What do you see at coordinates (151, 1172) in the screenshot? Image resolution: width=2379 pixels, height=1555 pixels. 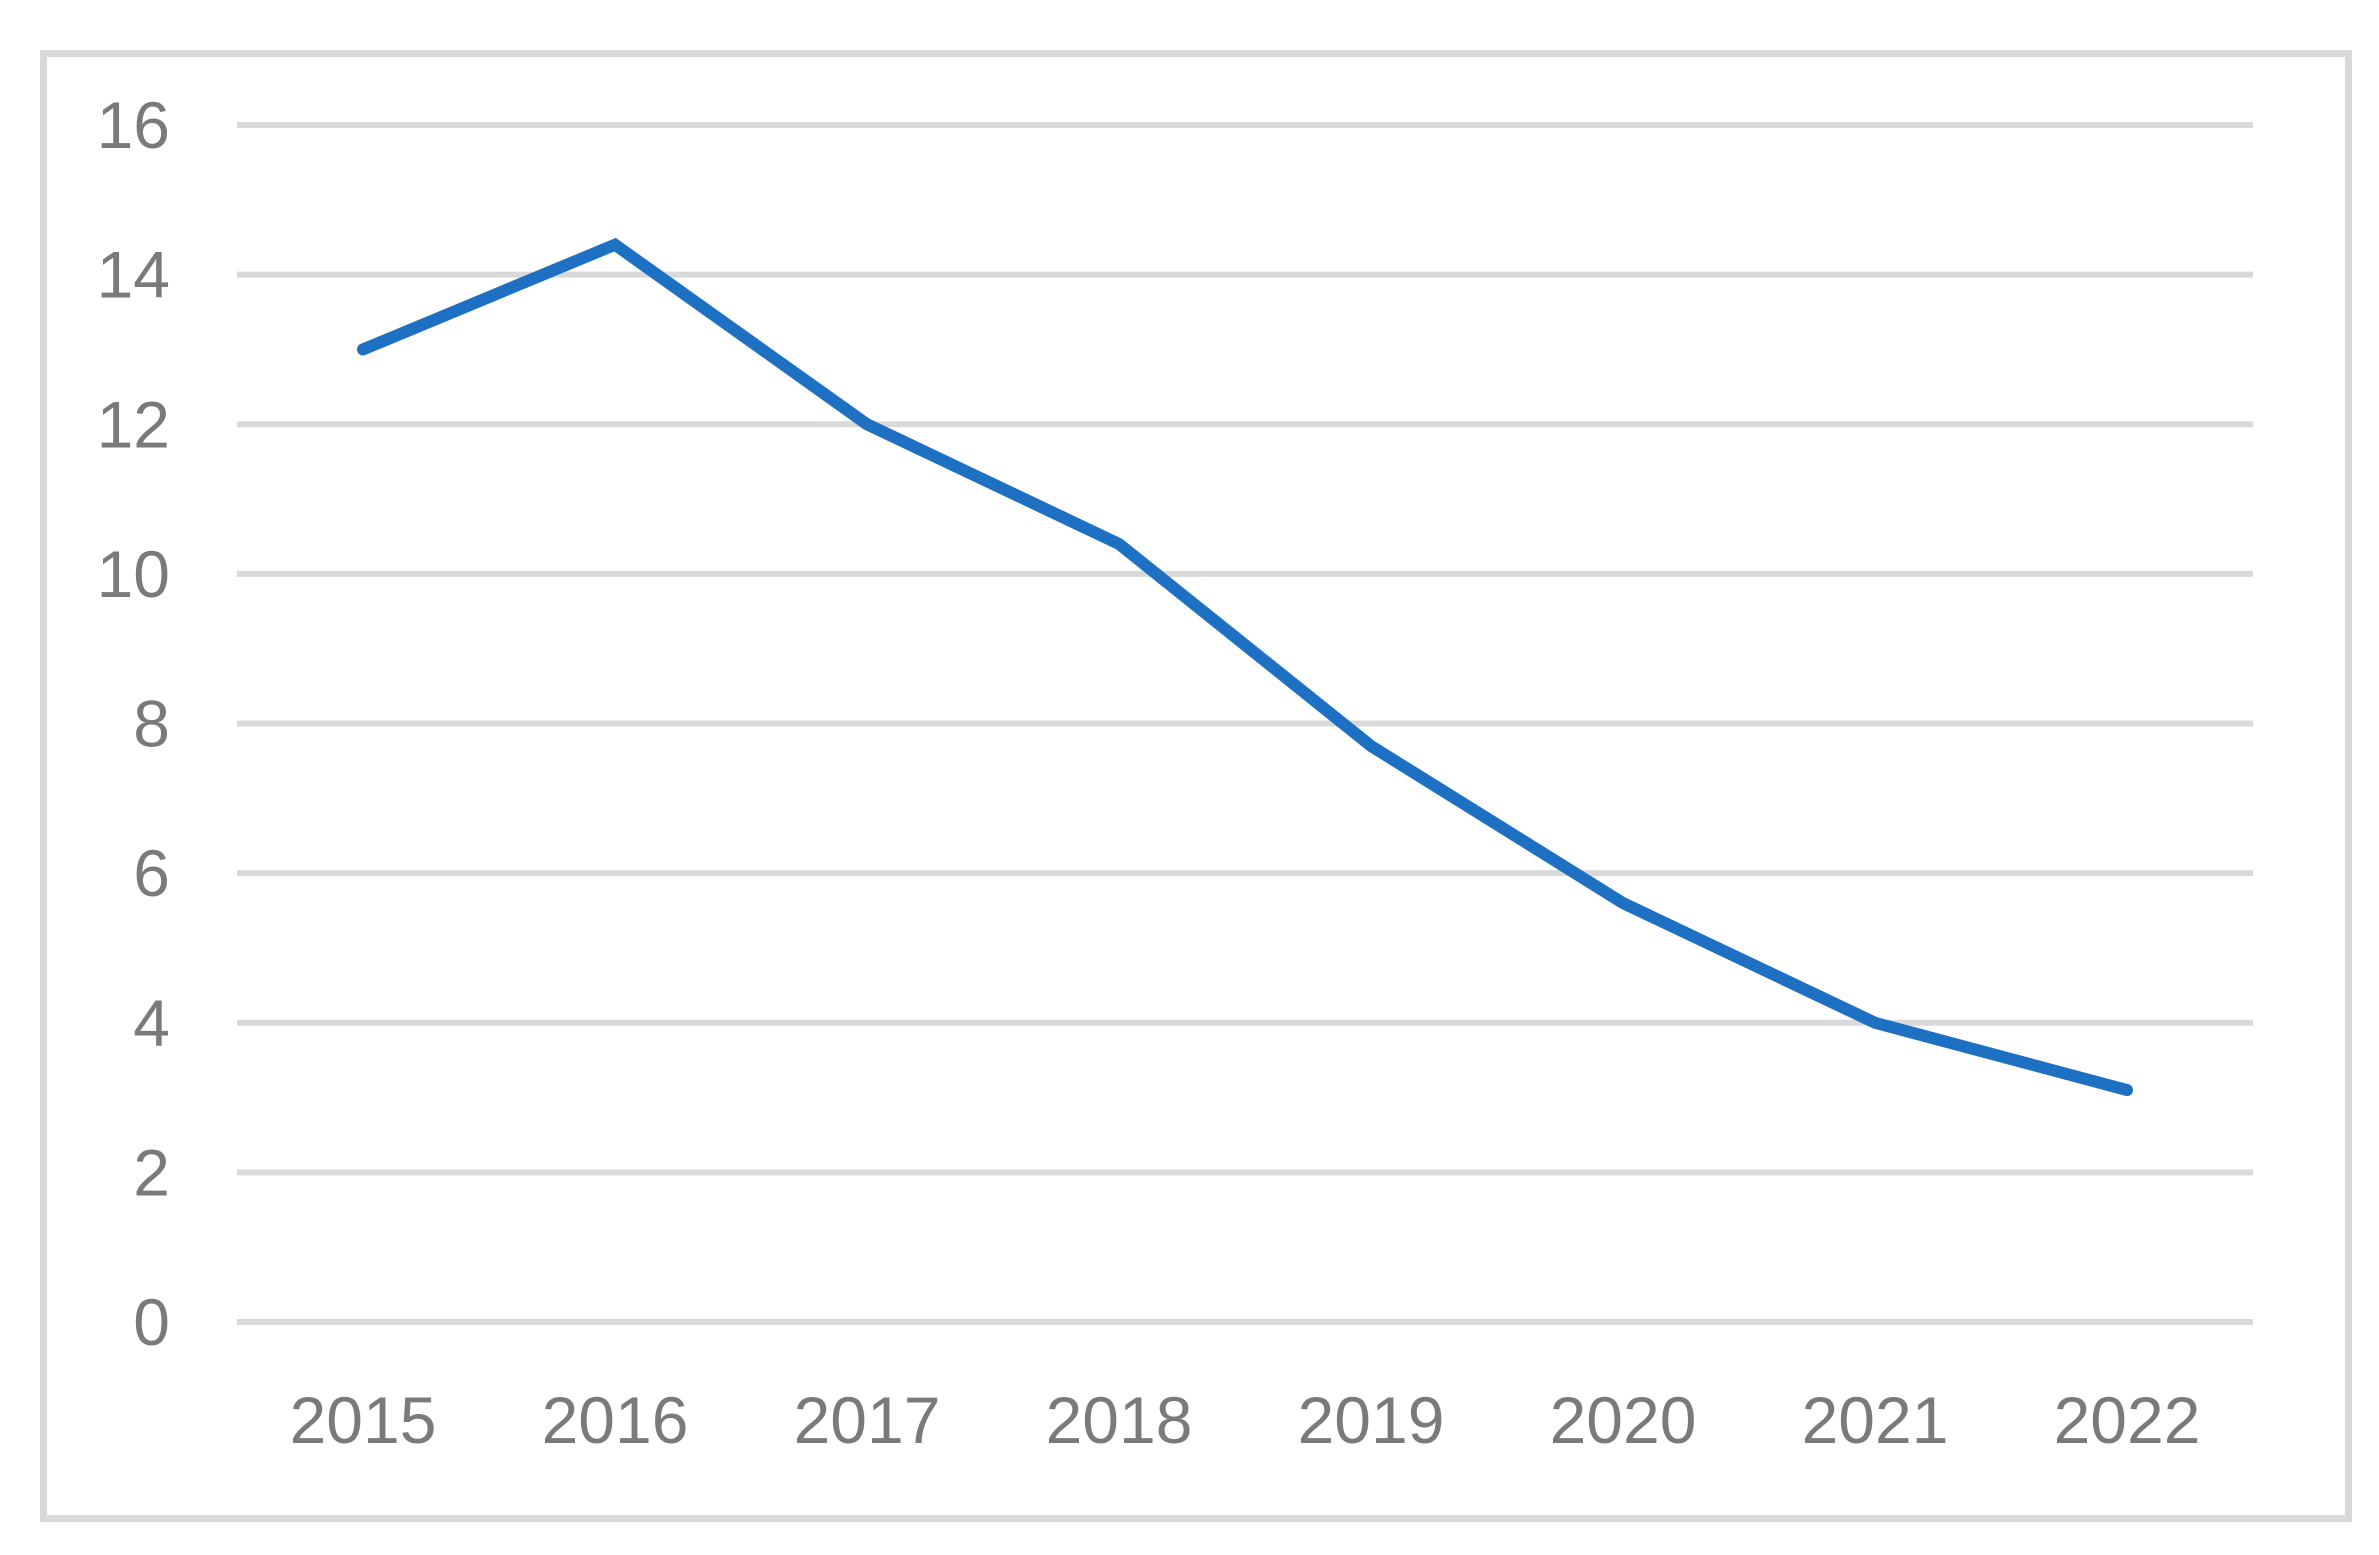 I see `y-tick-label: 2` at bounding box center [151, 1172].